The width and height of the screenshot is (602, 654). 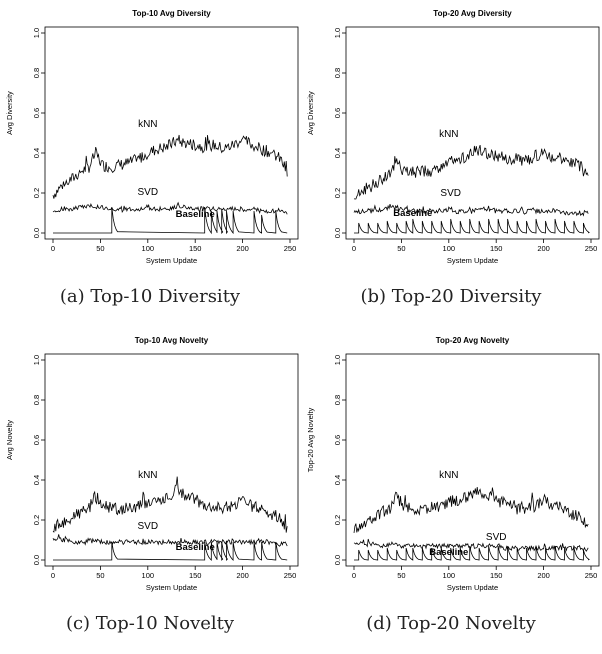 I want to click on chart-title: Top-10 Avg Diversity, so click(x=171, y=13).